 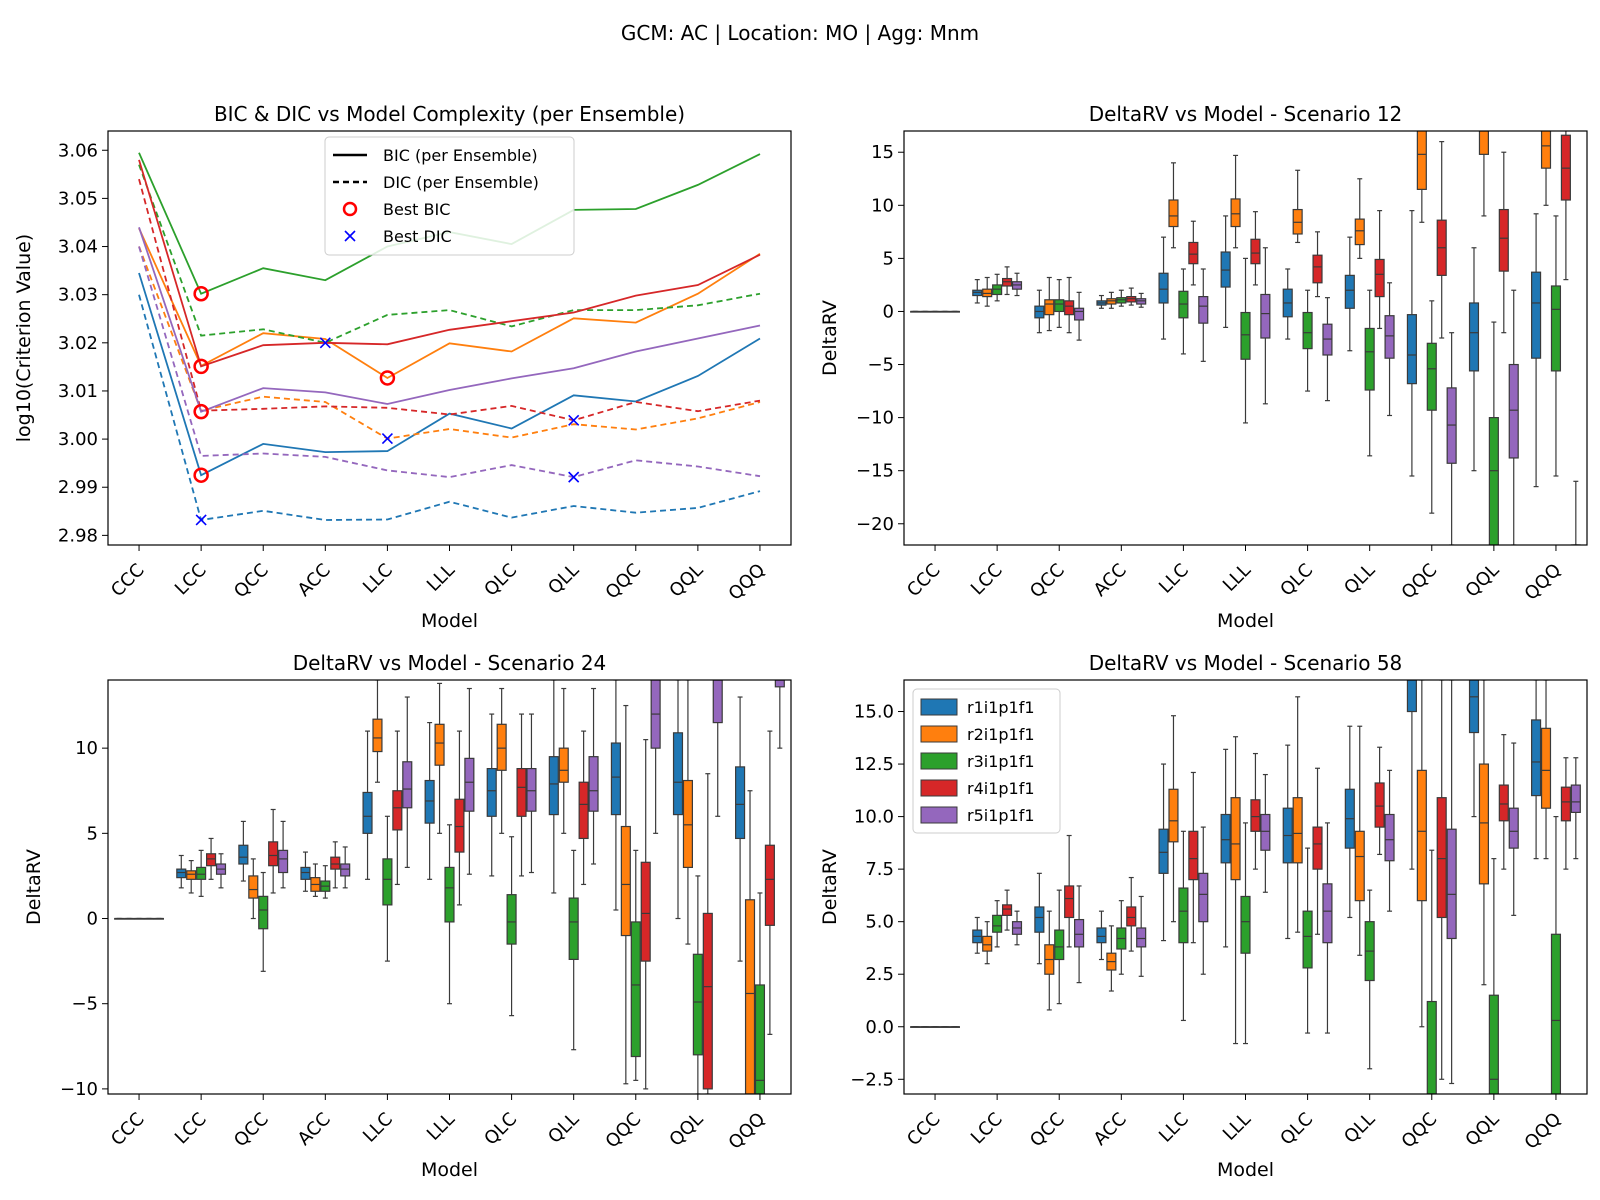 I want to click on y-axis-label: DeltaRV, so click(x=830, y=338).